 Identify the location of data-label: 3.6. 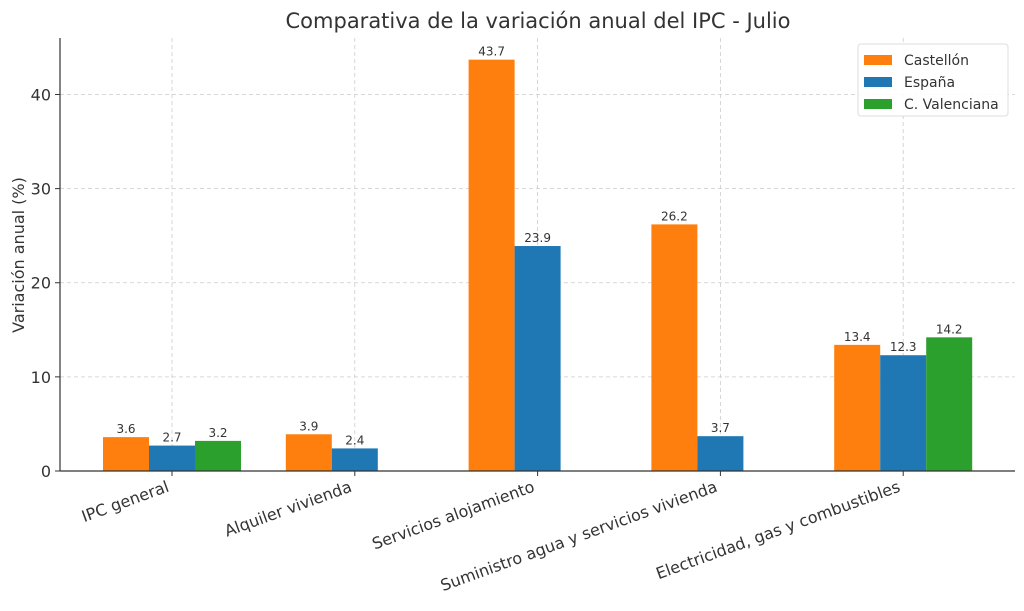
(125, 429).